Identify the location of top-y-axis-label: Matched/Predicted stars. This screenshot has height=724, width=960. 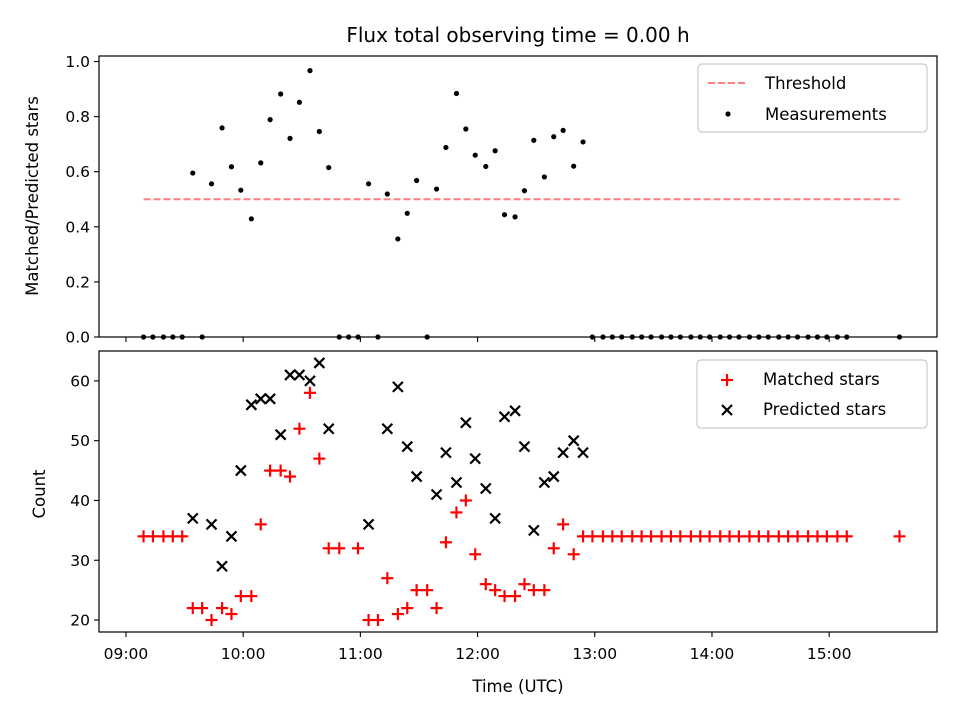
(32, 196).